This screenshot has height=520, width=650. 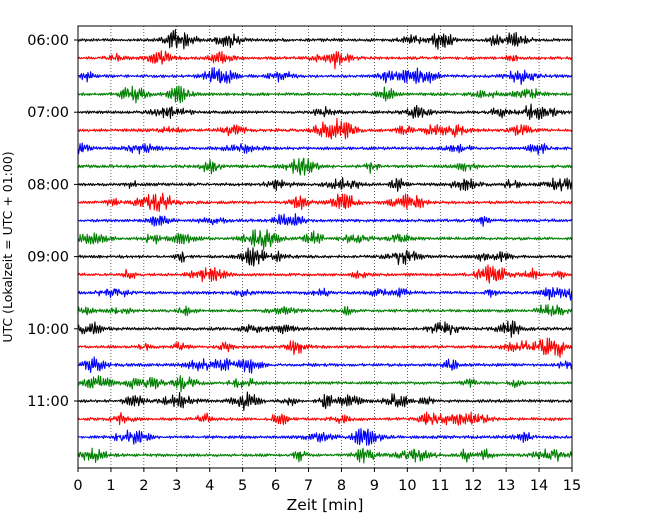 I want to click on x-tick-label: 13, so click(x=506, y=486).